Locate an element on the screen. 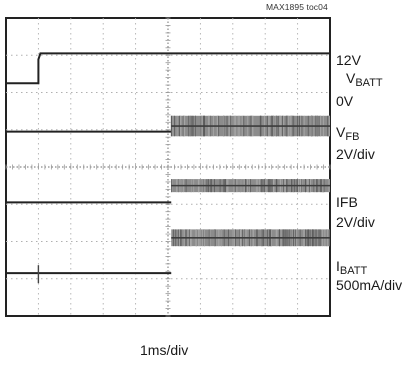  vbatt-zero-level-label: 0V is located at coordinates (345, 101).